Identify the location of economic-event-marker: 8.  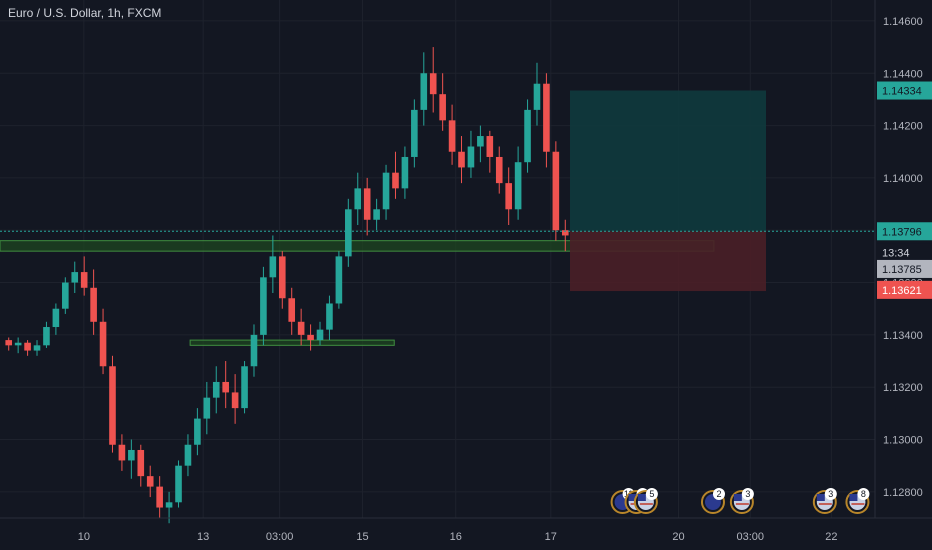
(857, 501).